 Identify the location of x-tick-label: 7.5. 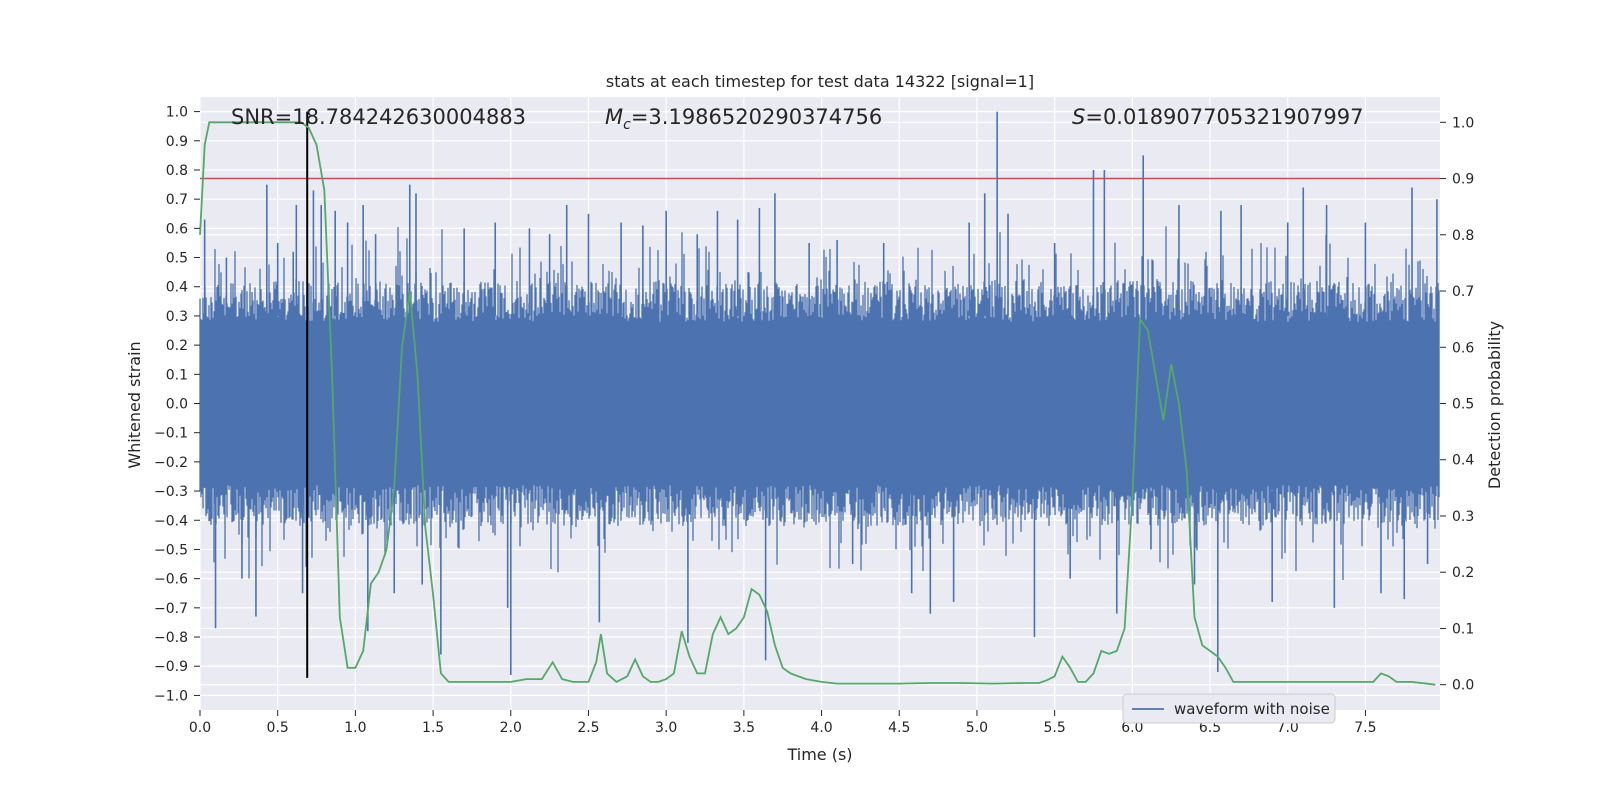
(1365, 728).